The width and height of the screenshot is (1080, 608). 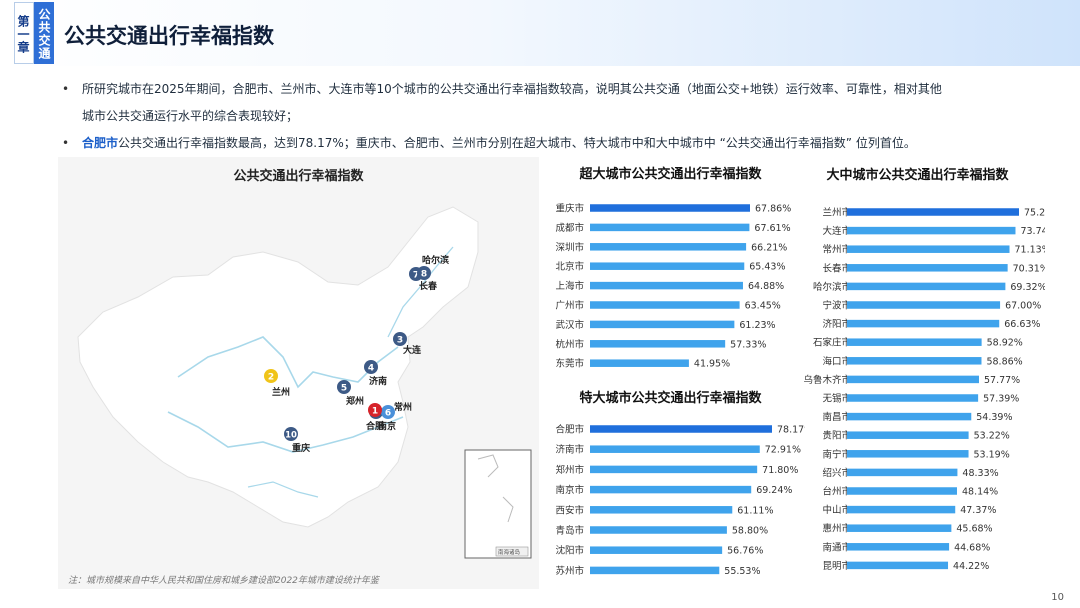 What do you see at coordinates (498, 504) in the screenshot?
I see `south-china-sea-inset: 南海诸岛` at bounding box center [498, 504].